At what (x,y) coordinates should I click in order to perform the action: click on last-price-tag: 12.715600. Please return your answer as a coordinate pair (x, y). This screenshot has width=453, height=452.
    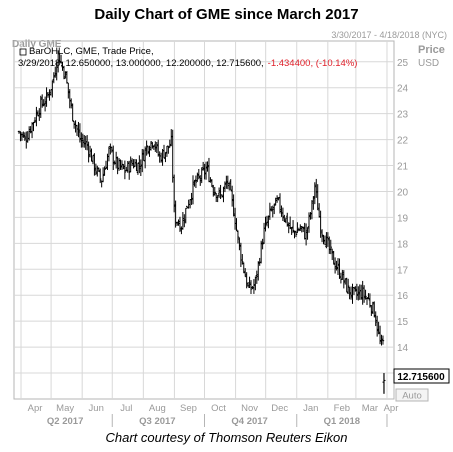
    Looking at the image, I should click on (421, 376).